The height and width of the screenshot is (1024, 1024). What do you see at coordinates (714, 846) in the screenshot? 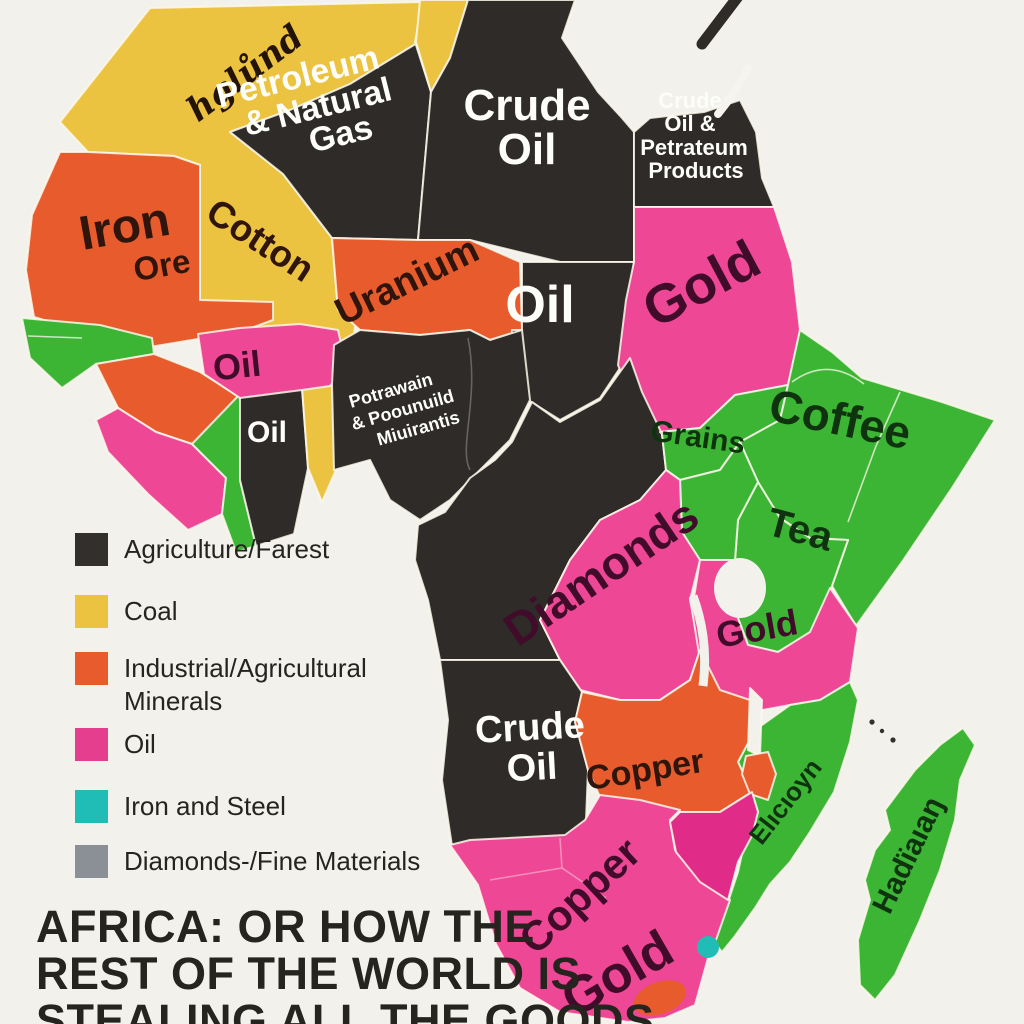
I see `region-zimbabwe` at bounding box center [714, 846].